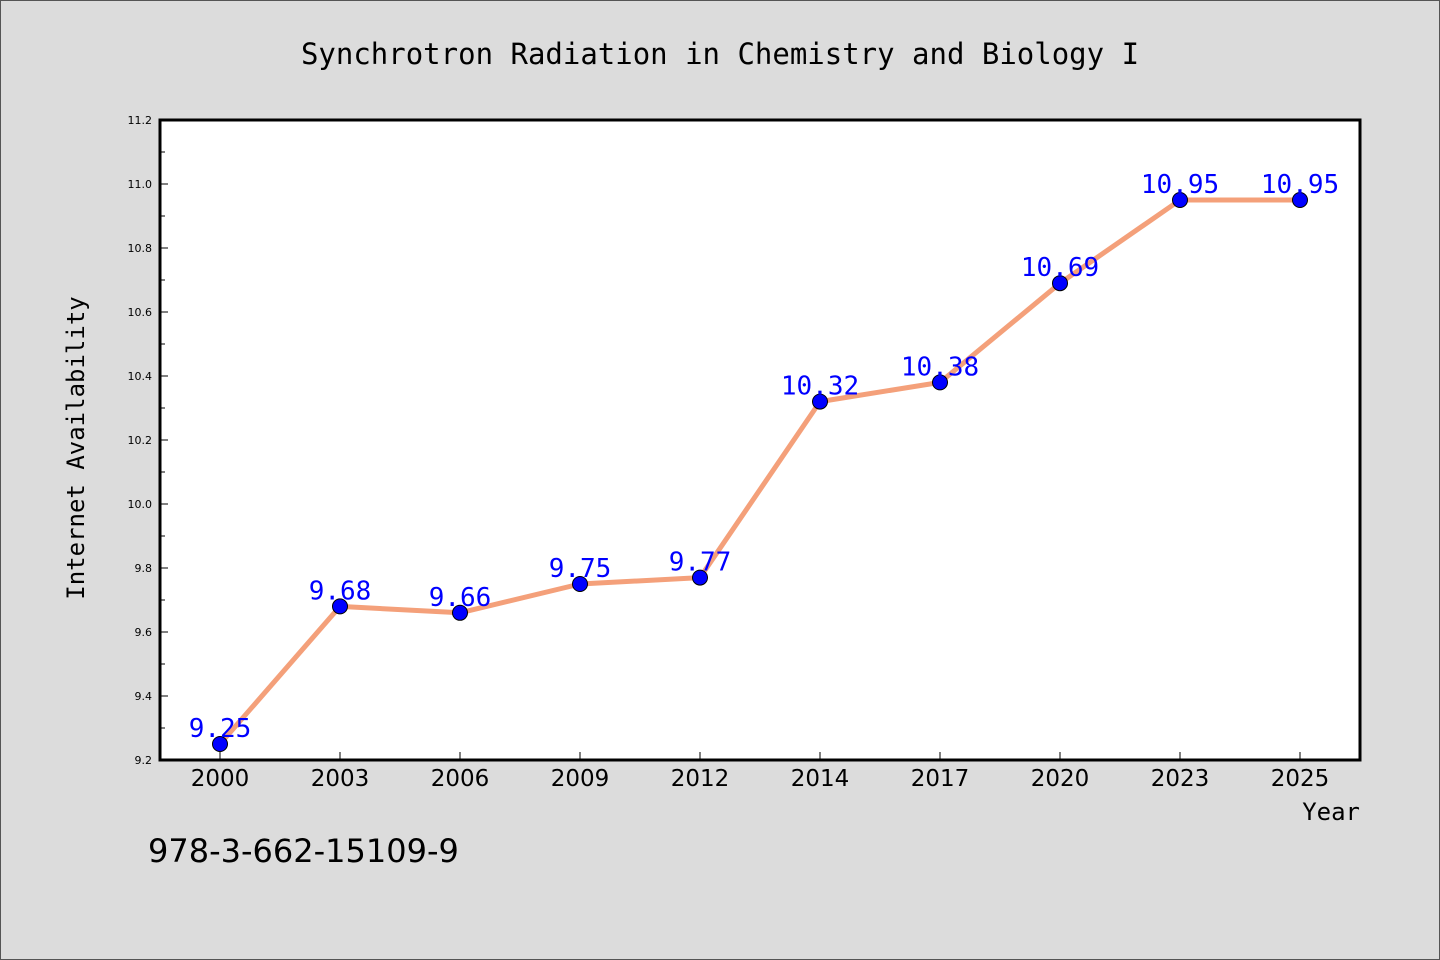 The height and width of the screenshot is (960, 1440). What do you see at coordinates (700, 563) in the screenshot?
I see `data-label: 9.77` at bounding box center [700, 563].